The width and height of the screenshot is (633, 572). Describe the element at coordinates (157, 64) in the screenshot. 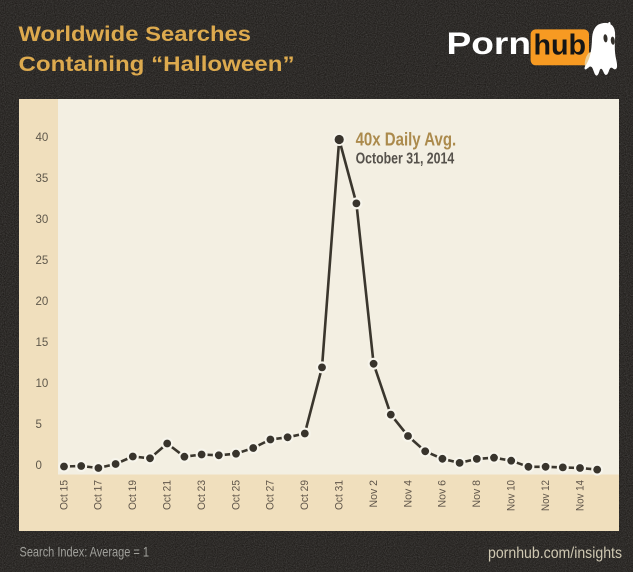

I see `svg-text: Containing “Halloween”` at that location.